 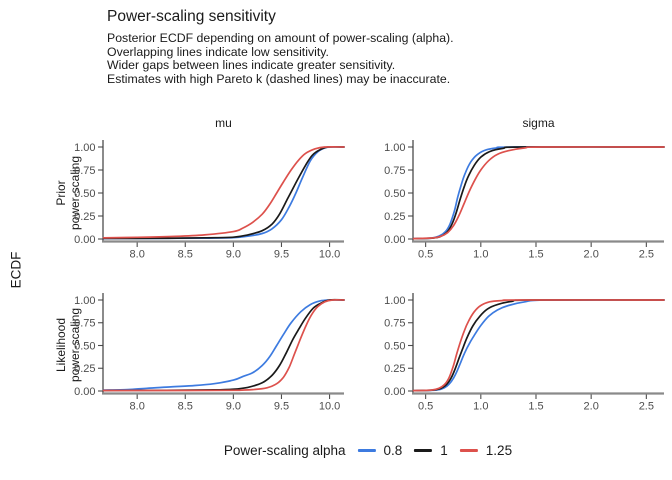 I want to click on legend-title: Power-scaling alpha, so click(x=284, y=450).